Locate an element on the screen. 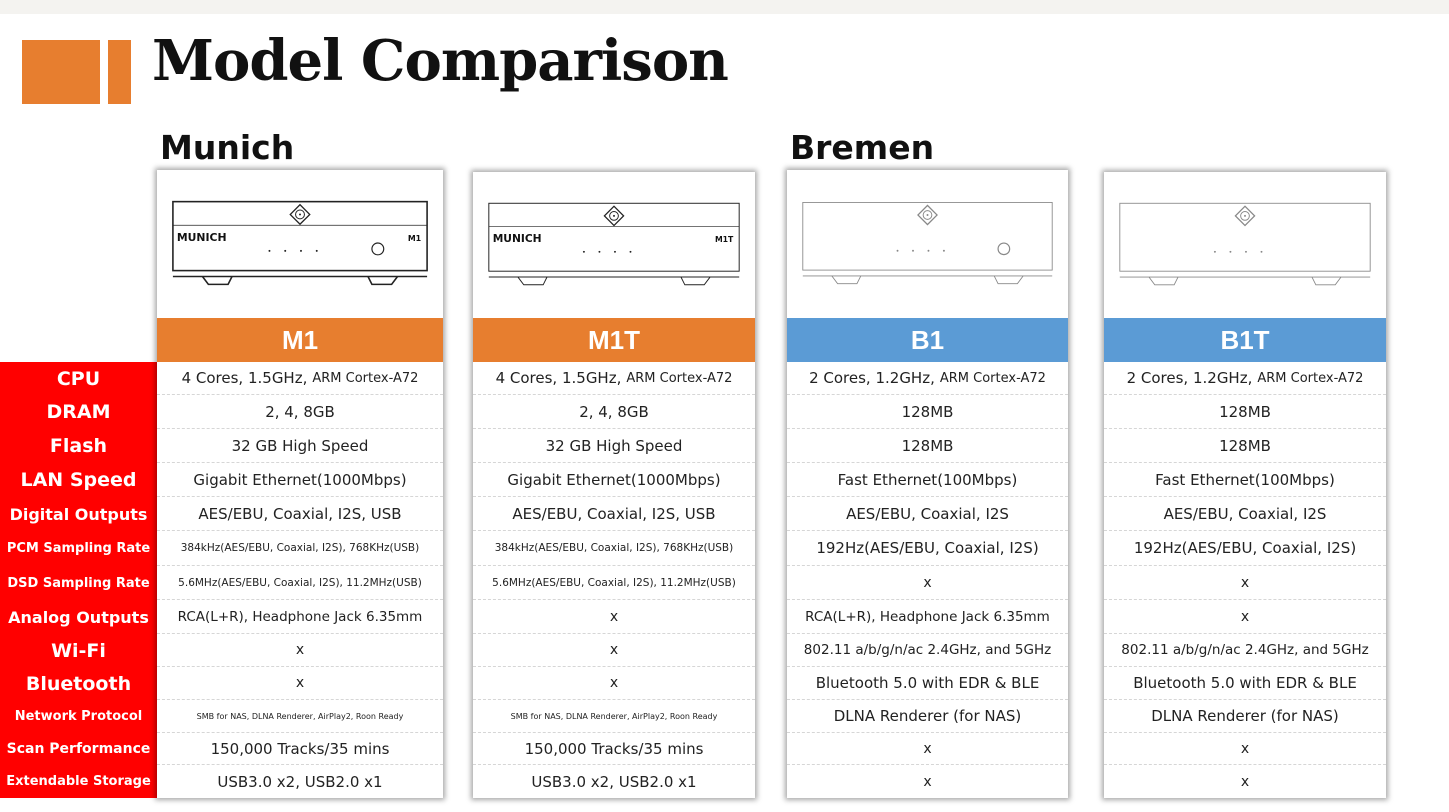  svg-text: M1 is located at coordinates (414, 238).